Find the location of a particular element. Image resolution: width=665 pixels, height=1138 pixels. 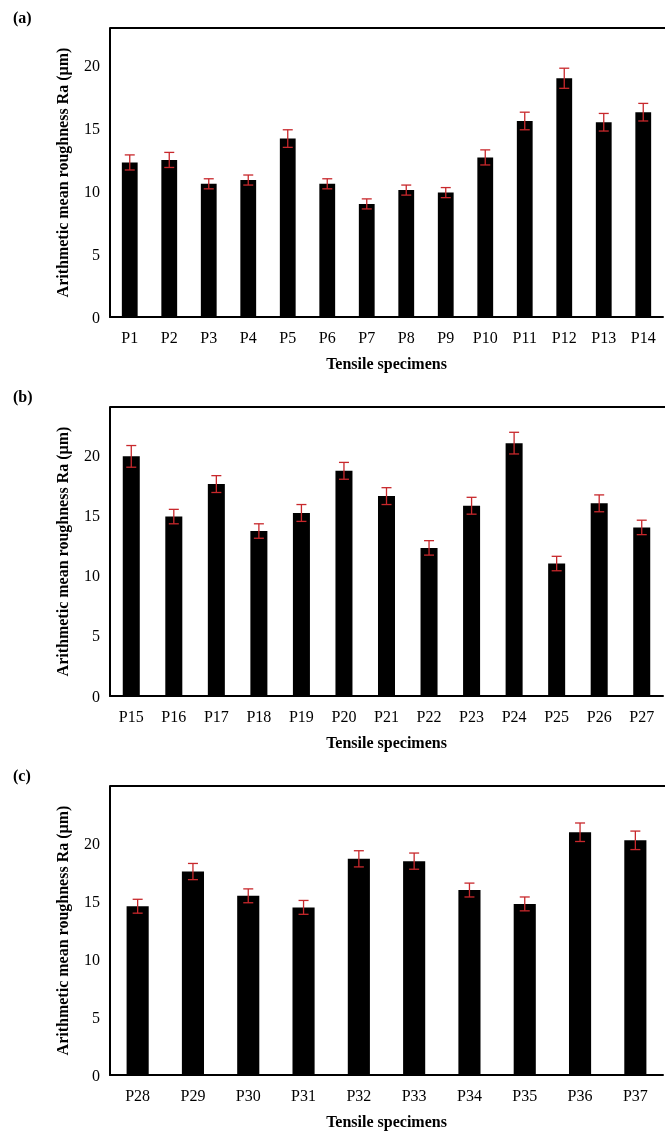

x-tick-label: P34 is located at coordinates (469, 1095).